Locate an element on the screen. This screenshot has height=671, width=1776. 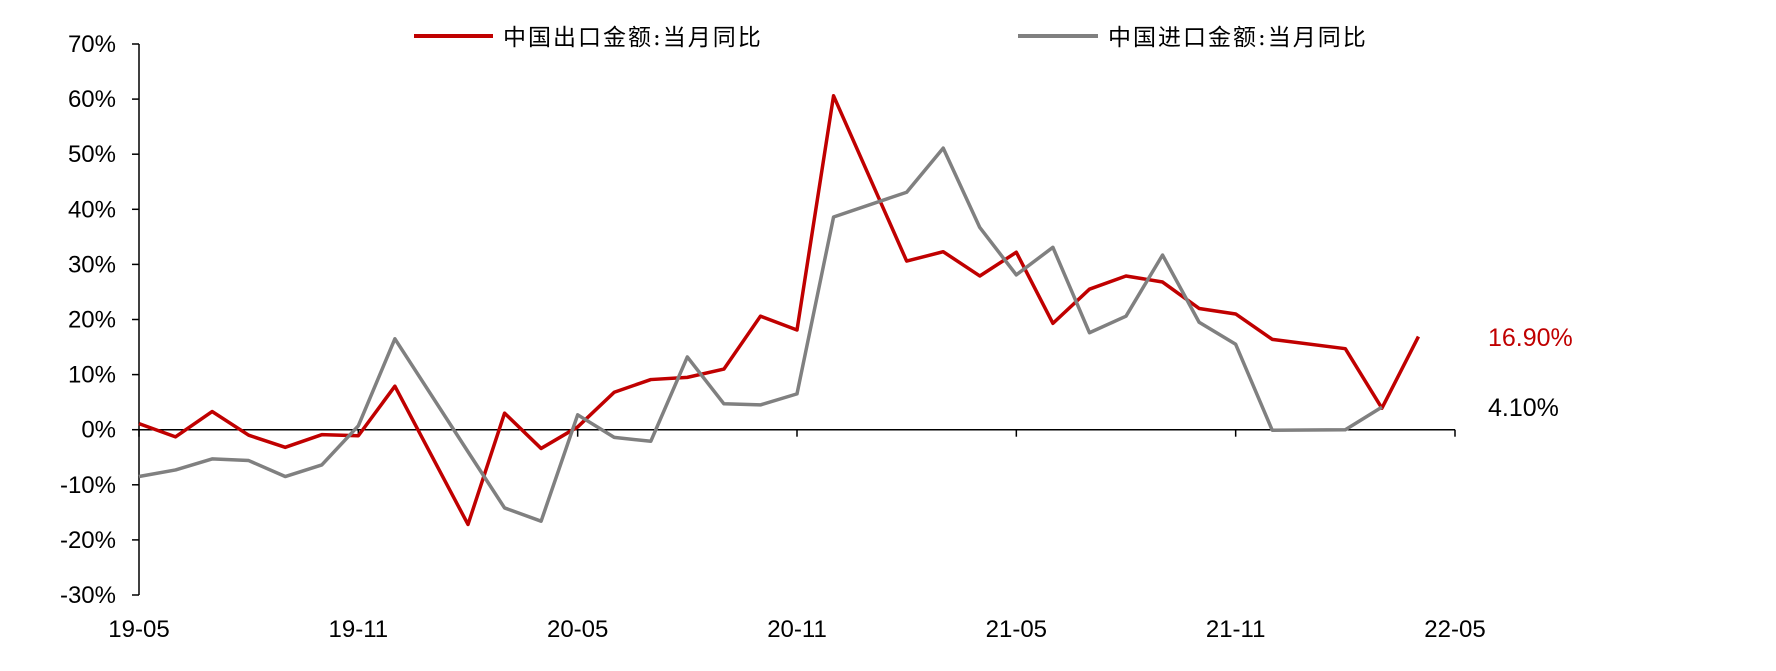
y-axis: 70% 60% 50% 40% 30% 20% 10% 0% -10% -20% -30% is located at coordinates (100, 320).